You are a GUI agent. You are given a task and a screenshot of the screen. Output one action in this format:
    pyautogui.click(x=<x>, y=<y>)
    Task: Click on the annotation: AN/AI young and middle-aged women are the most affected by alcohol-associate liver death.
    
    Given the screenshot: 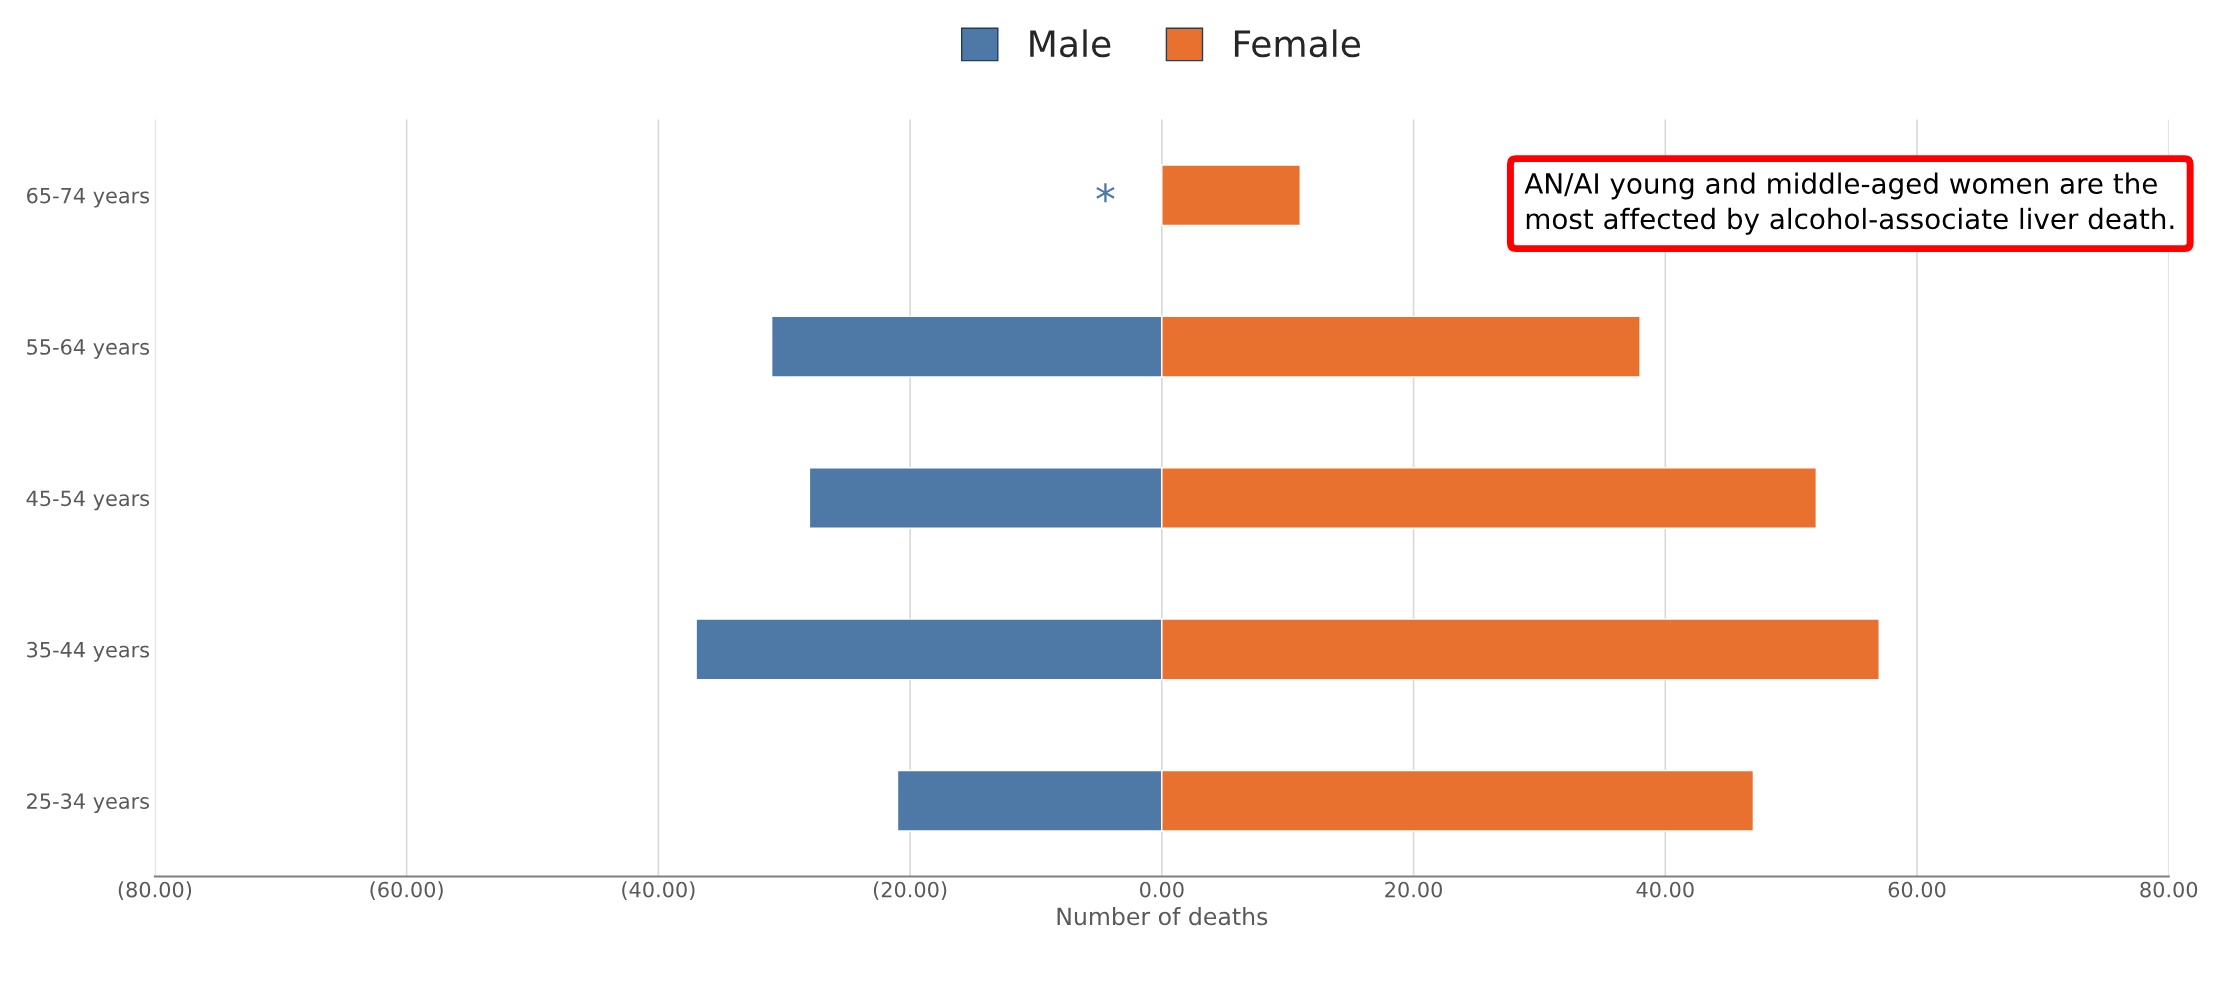 What is the action you would take?
    pyautogui.click(x=1849, y=203)
    